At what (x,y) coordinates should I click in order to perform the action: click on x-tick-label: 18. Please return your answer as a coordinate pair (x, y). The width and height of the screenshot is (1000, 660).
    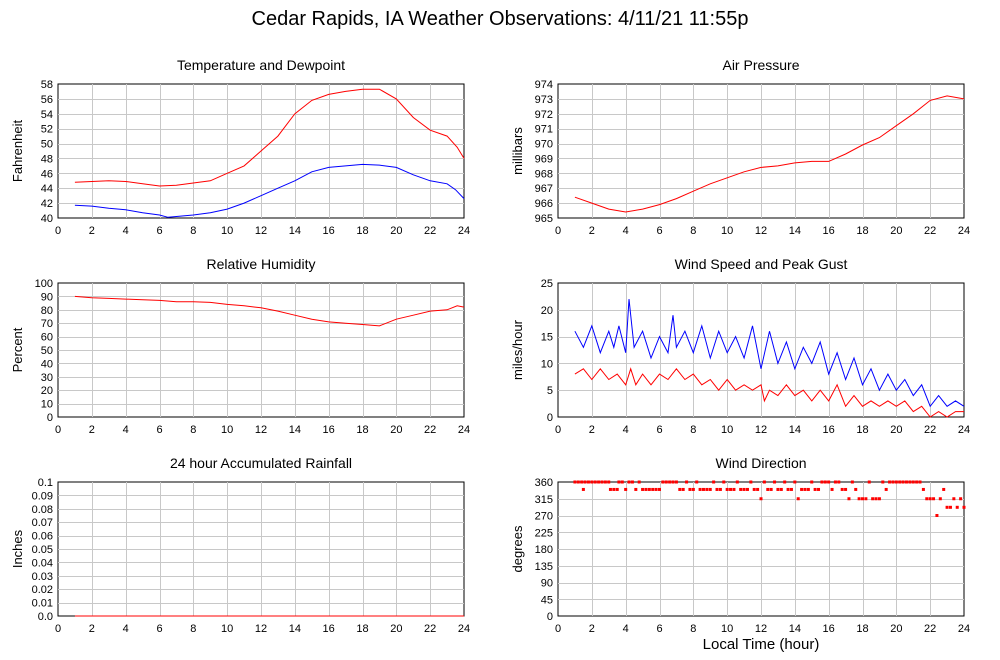
    Looking at the image, I should click on (362, 231).